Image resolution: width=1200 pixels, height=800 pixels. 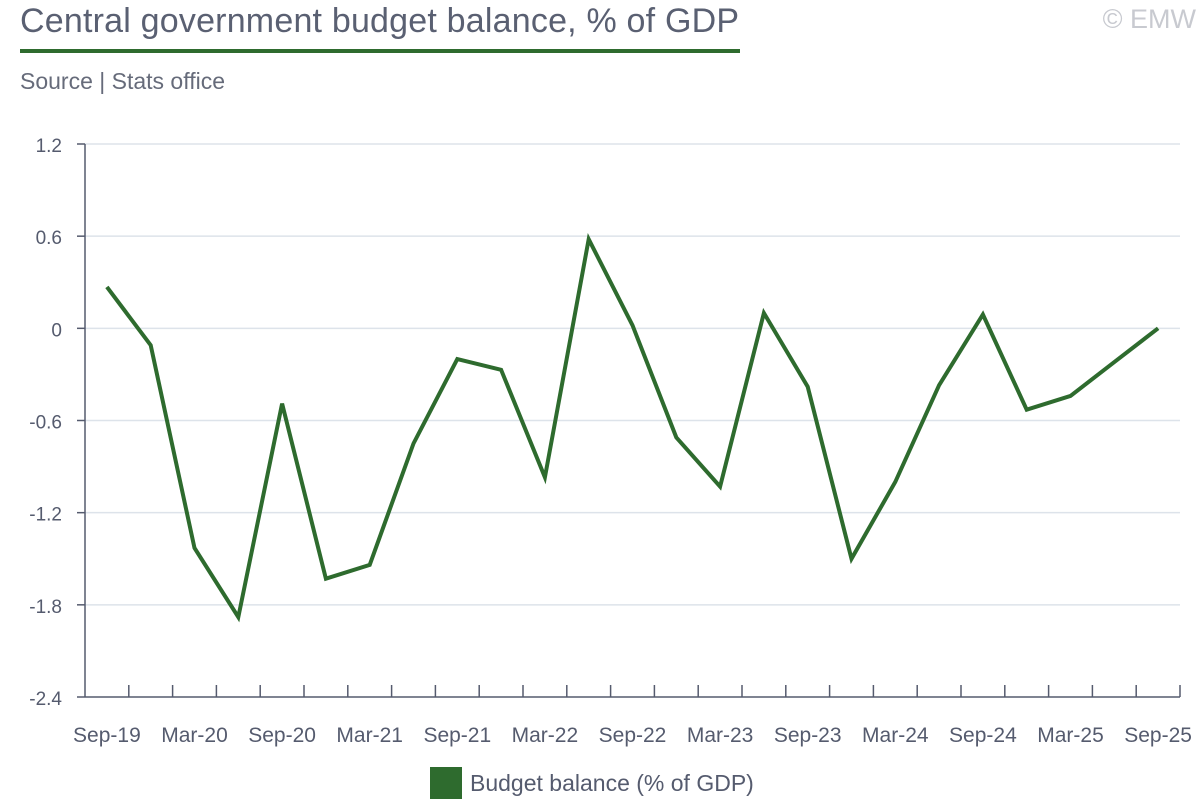 What do you see at coordinates (720, 735) in the screenshot?
I see `x-tick-label: Mar-23` at bounding box center [720, 735].